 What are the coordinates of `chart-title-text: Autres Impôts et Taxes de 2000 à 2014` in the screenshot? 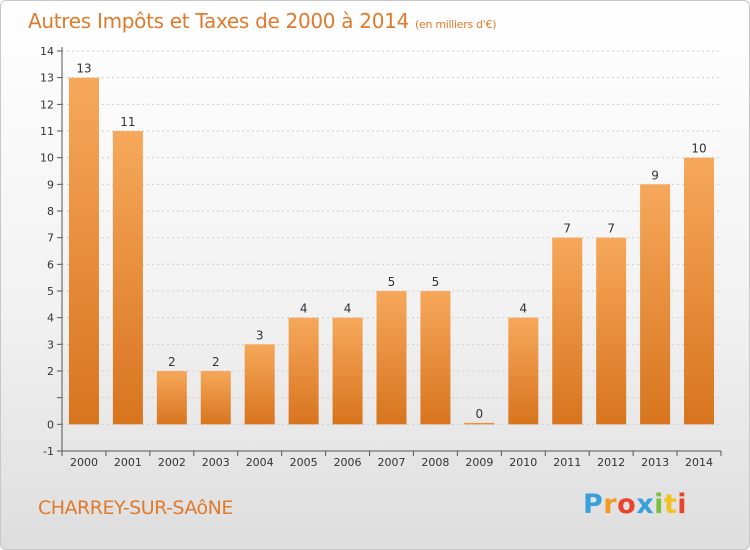 It's located at (218, 21).